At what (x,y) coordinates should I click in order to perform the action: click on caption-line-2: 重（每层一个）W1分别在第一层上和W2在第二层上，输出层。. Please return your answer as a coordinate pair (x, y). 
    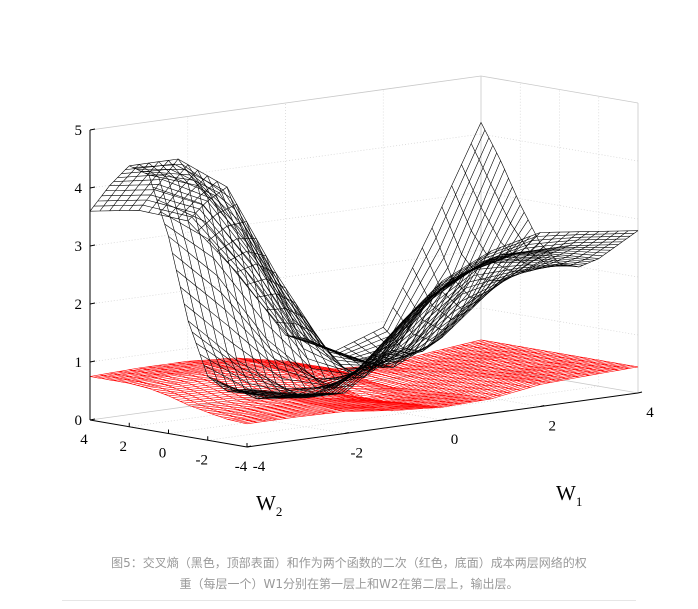
    Looking at the image, I should click on (349, 584).